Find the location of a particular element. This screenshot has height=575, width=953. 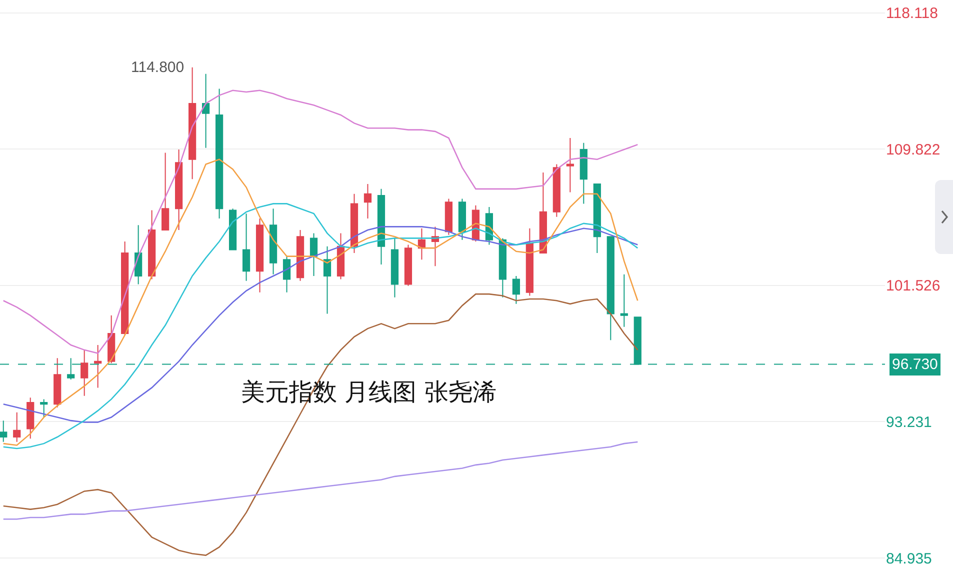

y-tick-label: 84.935 is located at coordinates (909, 559).